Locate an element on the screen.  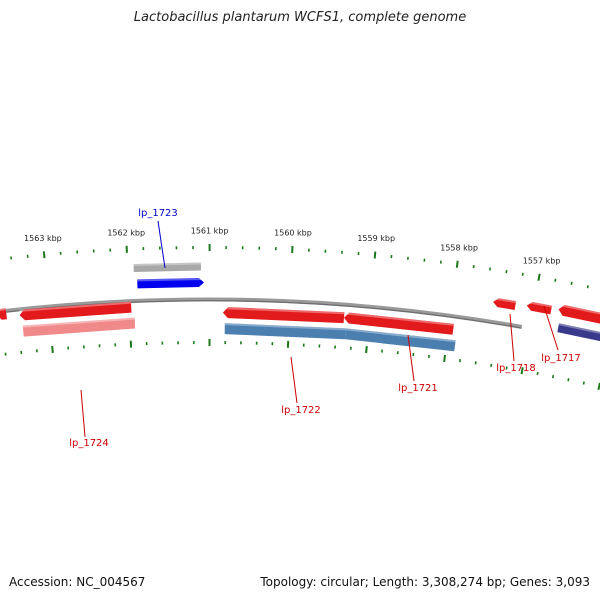
inner-tick-track is located at coordinates (302, 365).